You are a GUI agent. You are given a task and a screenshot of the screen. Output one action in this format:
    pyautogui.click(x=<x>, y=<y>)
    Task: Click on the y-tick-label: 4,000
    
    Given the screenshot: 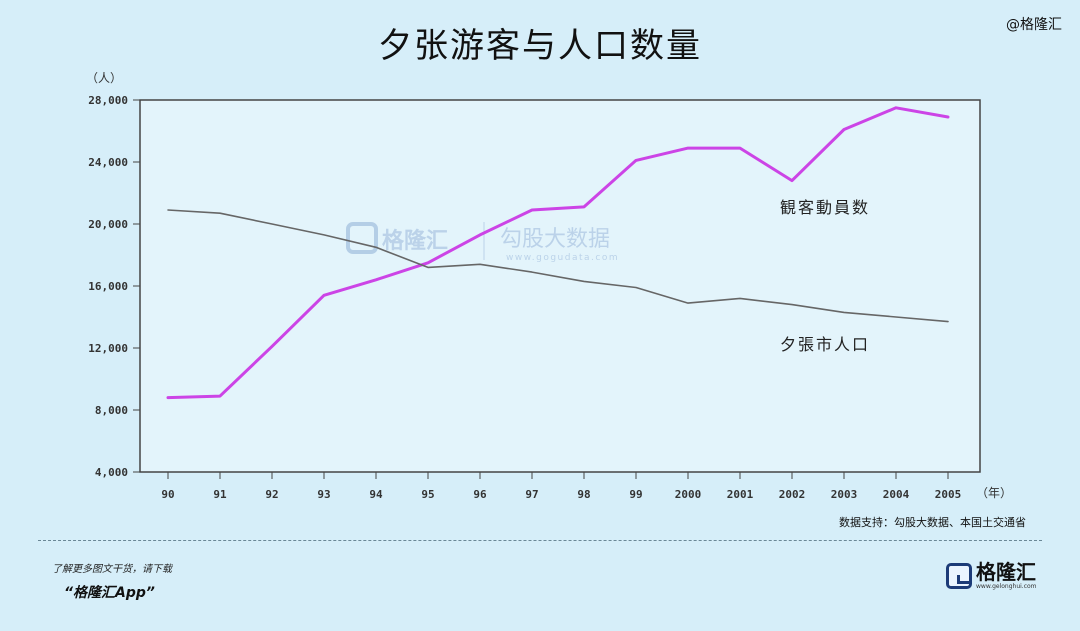 What is the action you would take?
    pyautogui.click(x=111, y=472)
    